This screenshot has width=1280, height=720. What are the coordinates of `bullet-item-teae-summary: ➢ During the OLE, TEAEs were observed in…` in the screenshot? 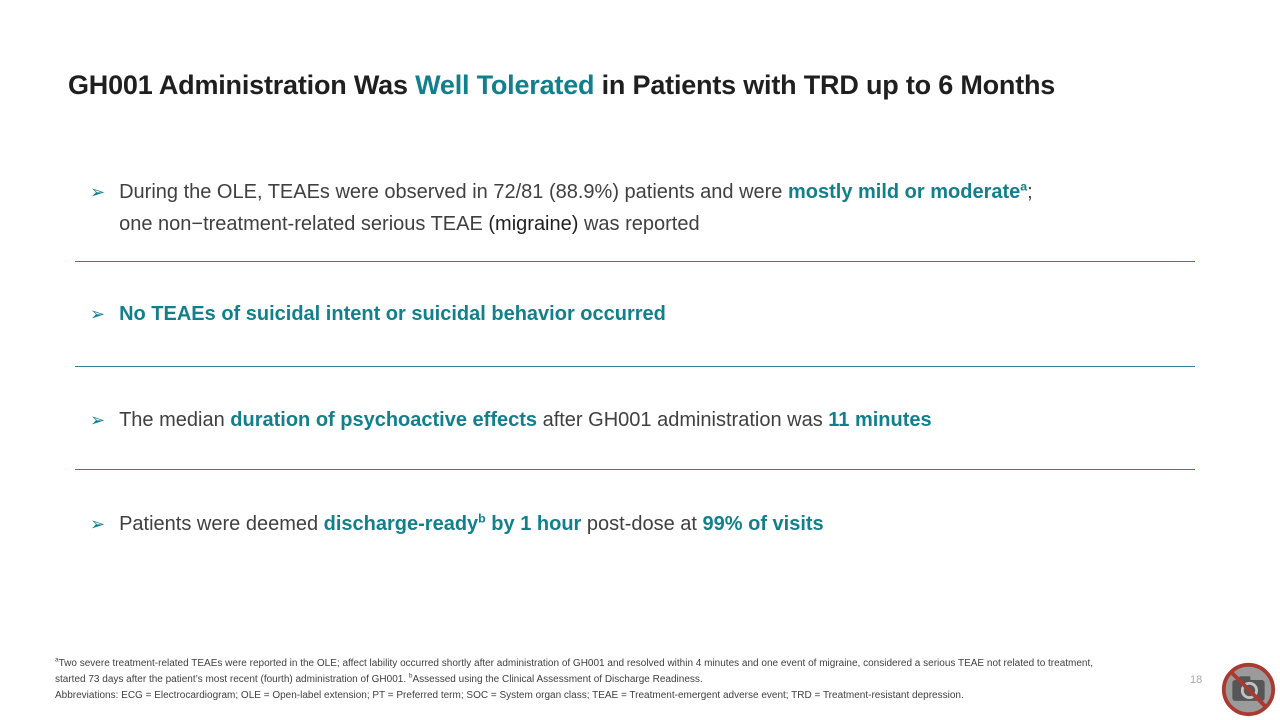 It's located at (574, 208).